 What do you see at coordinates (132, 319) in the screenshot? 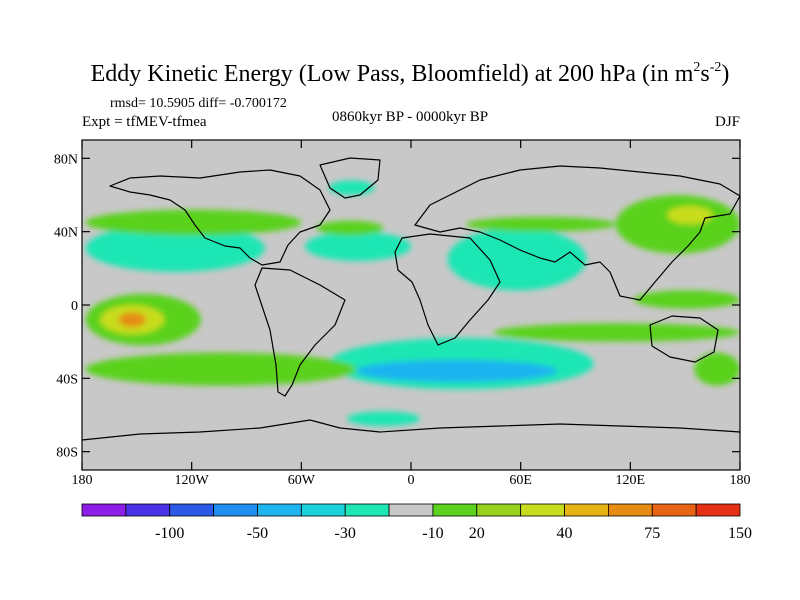
I see `anomaly-tropical-pacific-peak` at bounding box center [132, 319].